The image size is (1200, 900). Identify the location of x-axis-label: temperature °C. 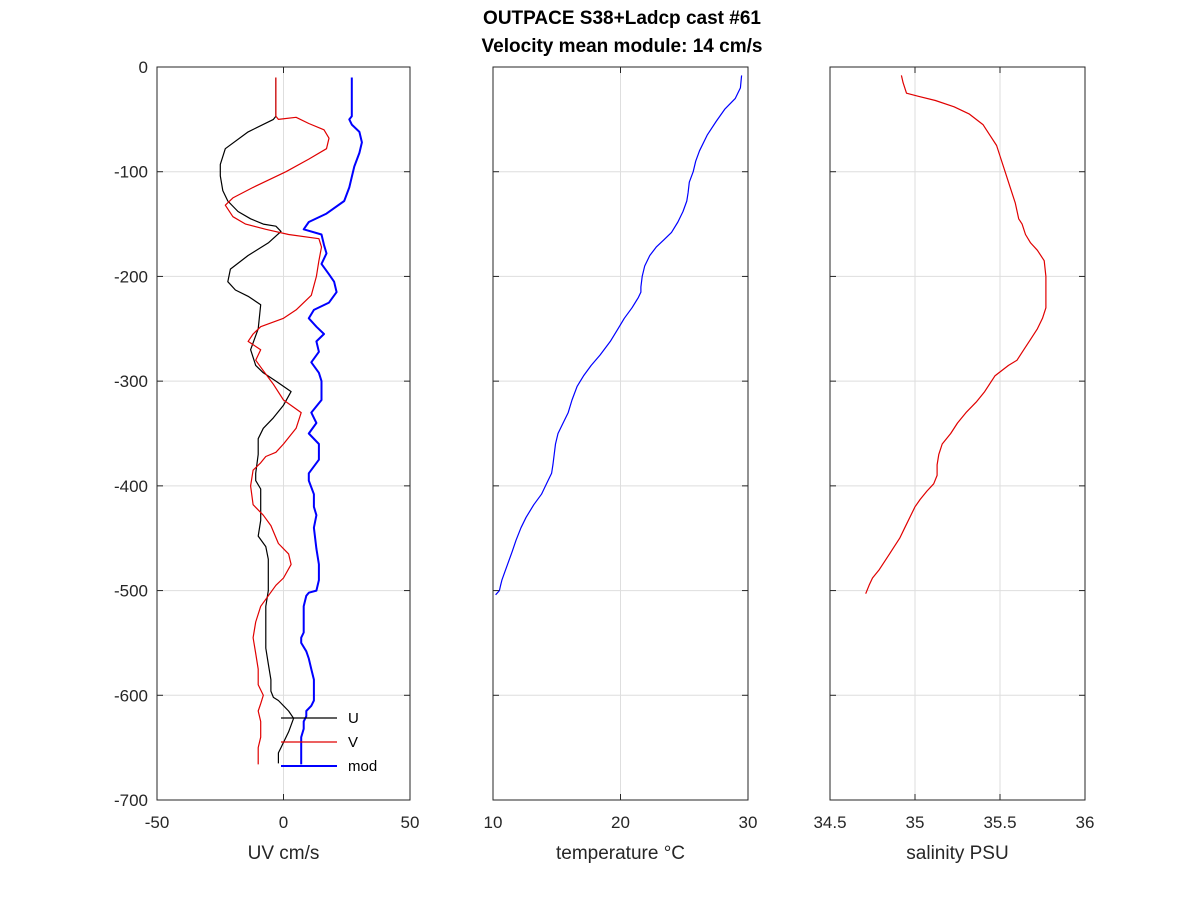
(620, 853).